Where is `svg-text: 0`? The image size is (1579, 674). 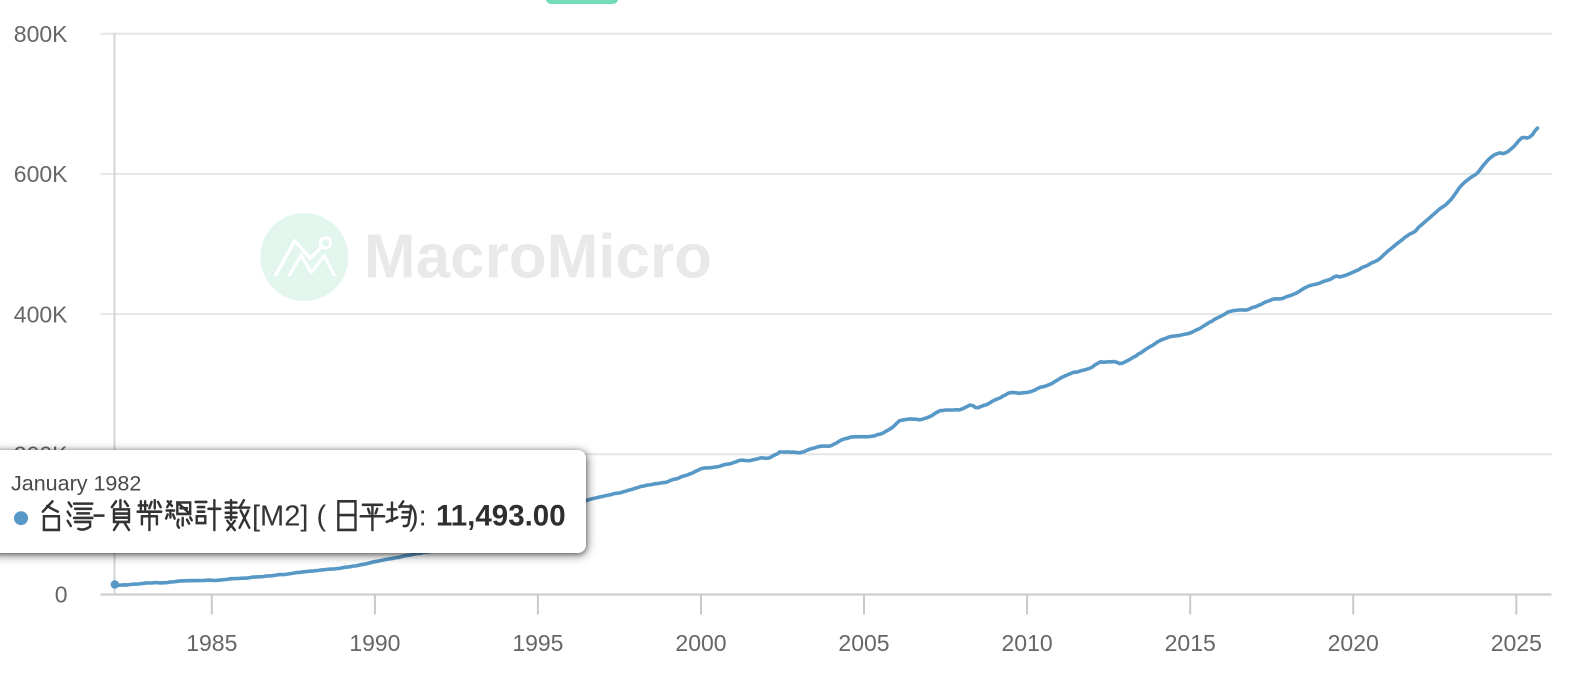
svg-text: 0 is located at coordinates (61, 595).